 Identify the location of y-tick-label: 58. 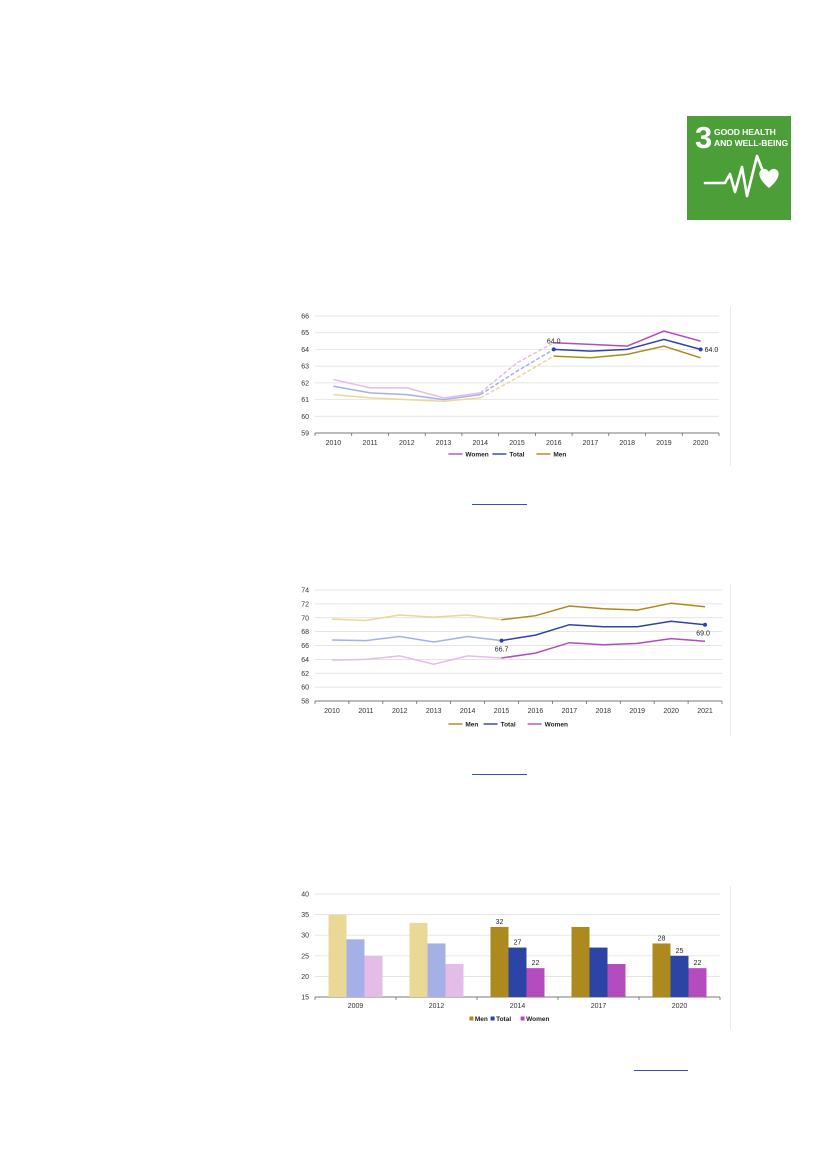
(305, 702).